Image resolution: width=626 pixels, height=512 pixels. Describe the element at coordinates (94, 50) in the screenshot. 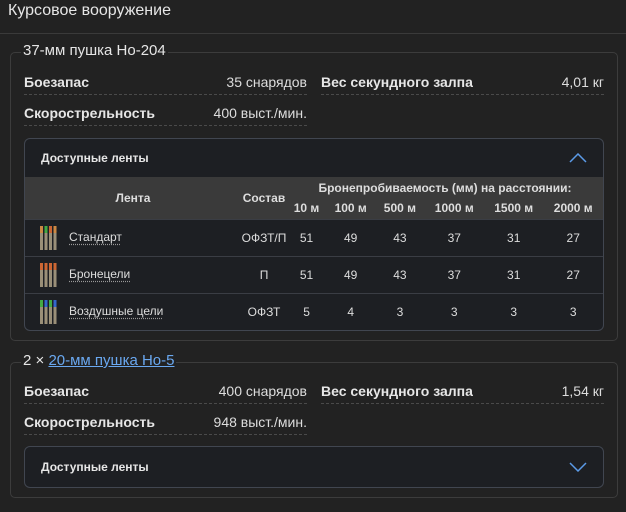

I see `weapon-title: 37-мм пушка Ho-204` at that location.